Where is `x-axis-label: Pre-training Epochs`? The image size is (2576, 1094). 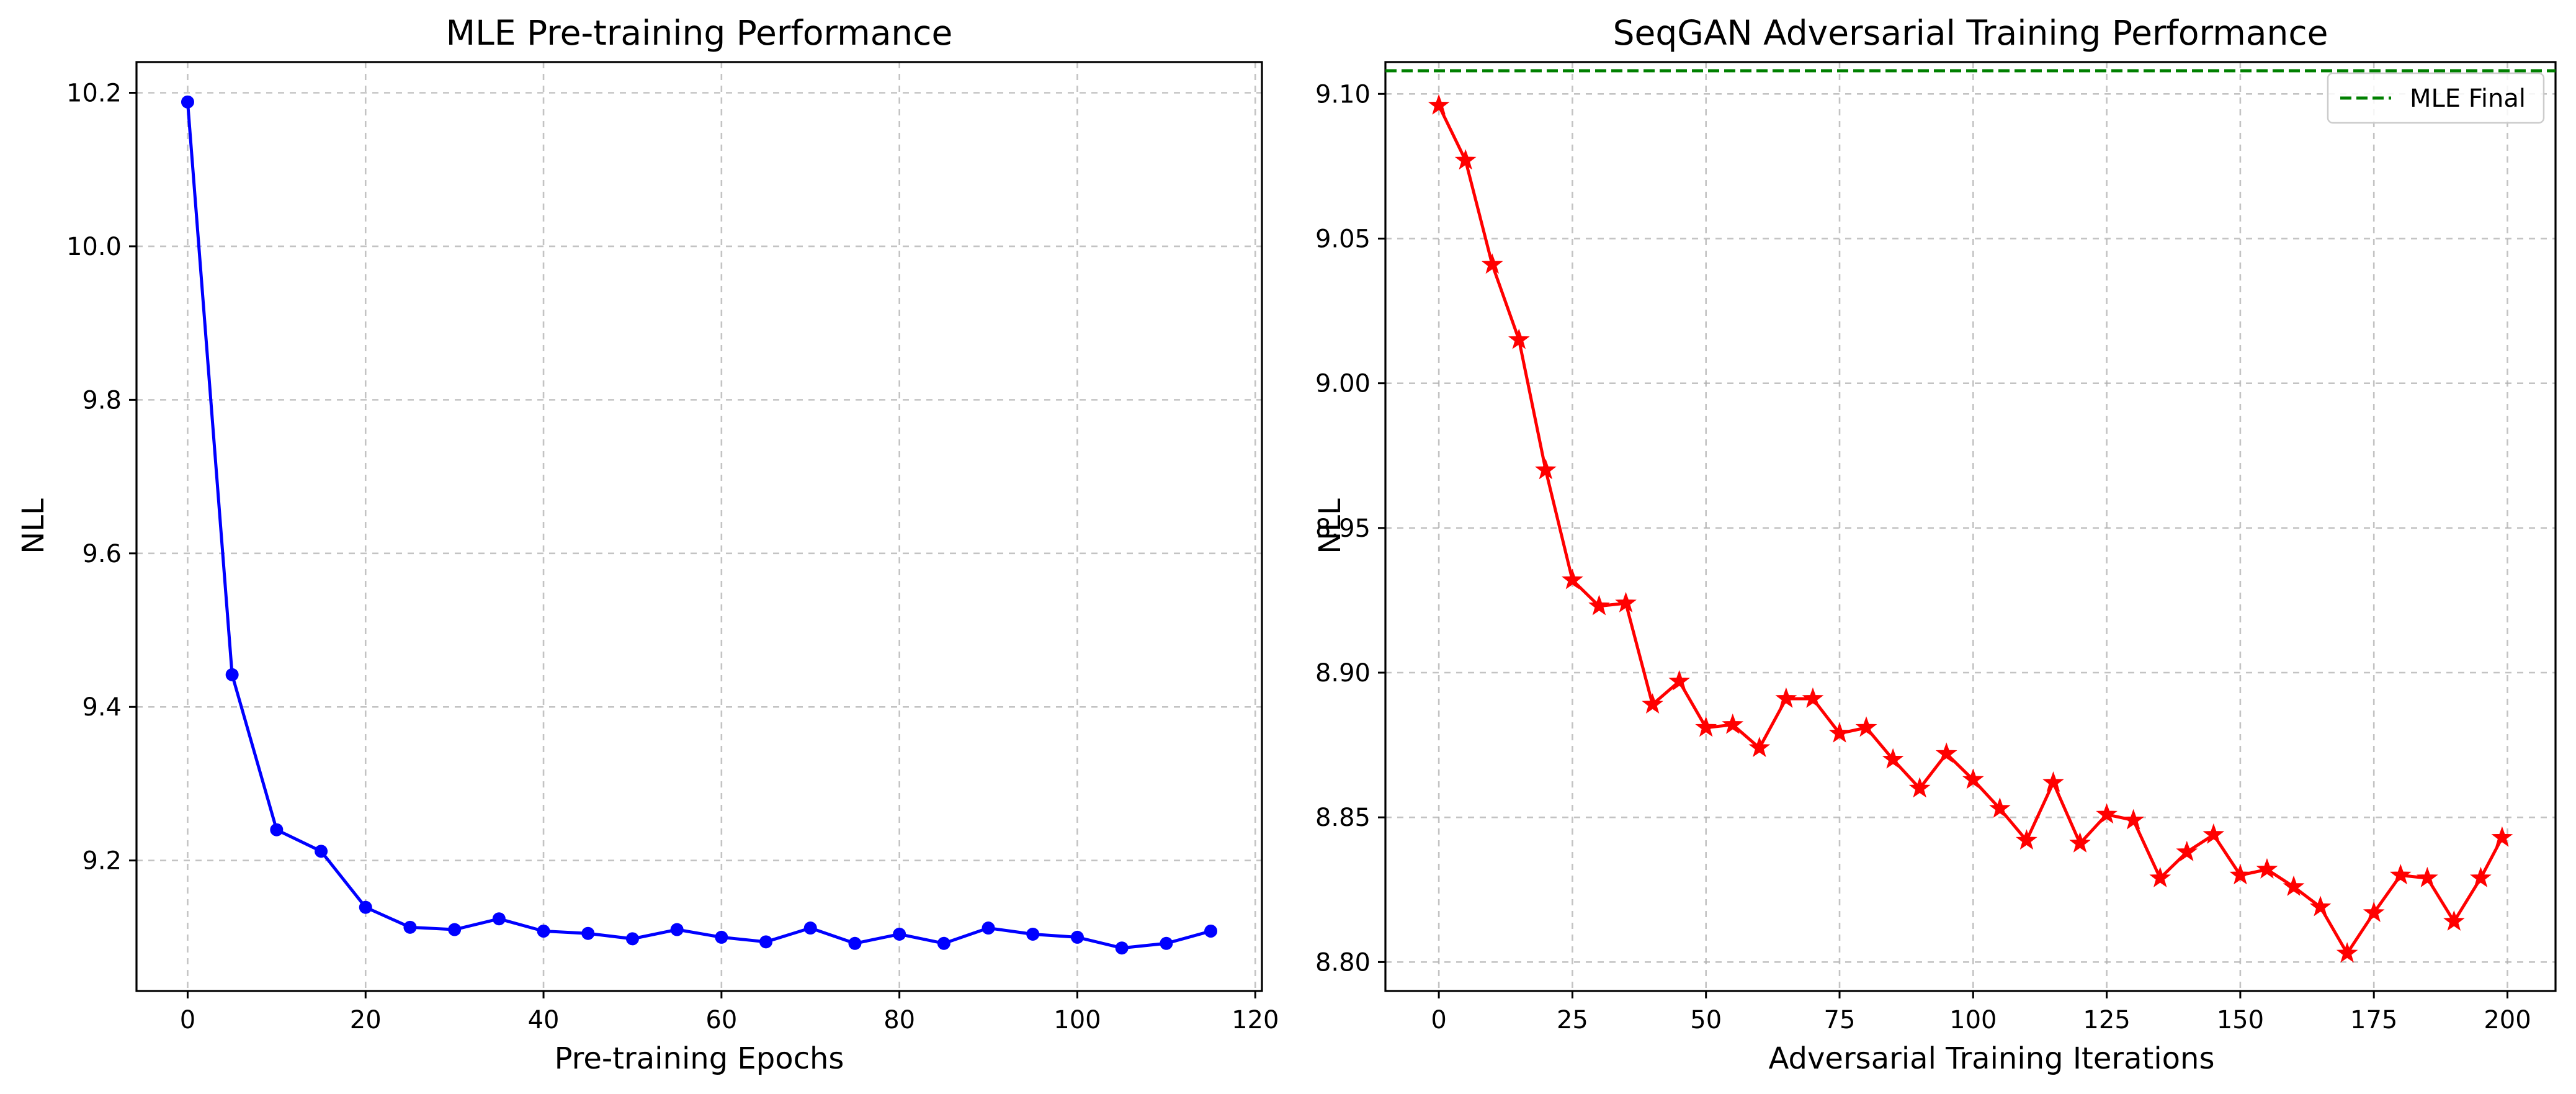
x-axis-label: Pre-training Epochs is located at coordinates (699, 1058).